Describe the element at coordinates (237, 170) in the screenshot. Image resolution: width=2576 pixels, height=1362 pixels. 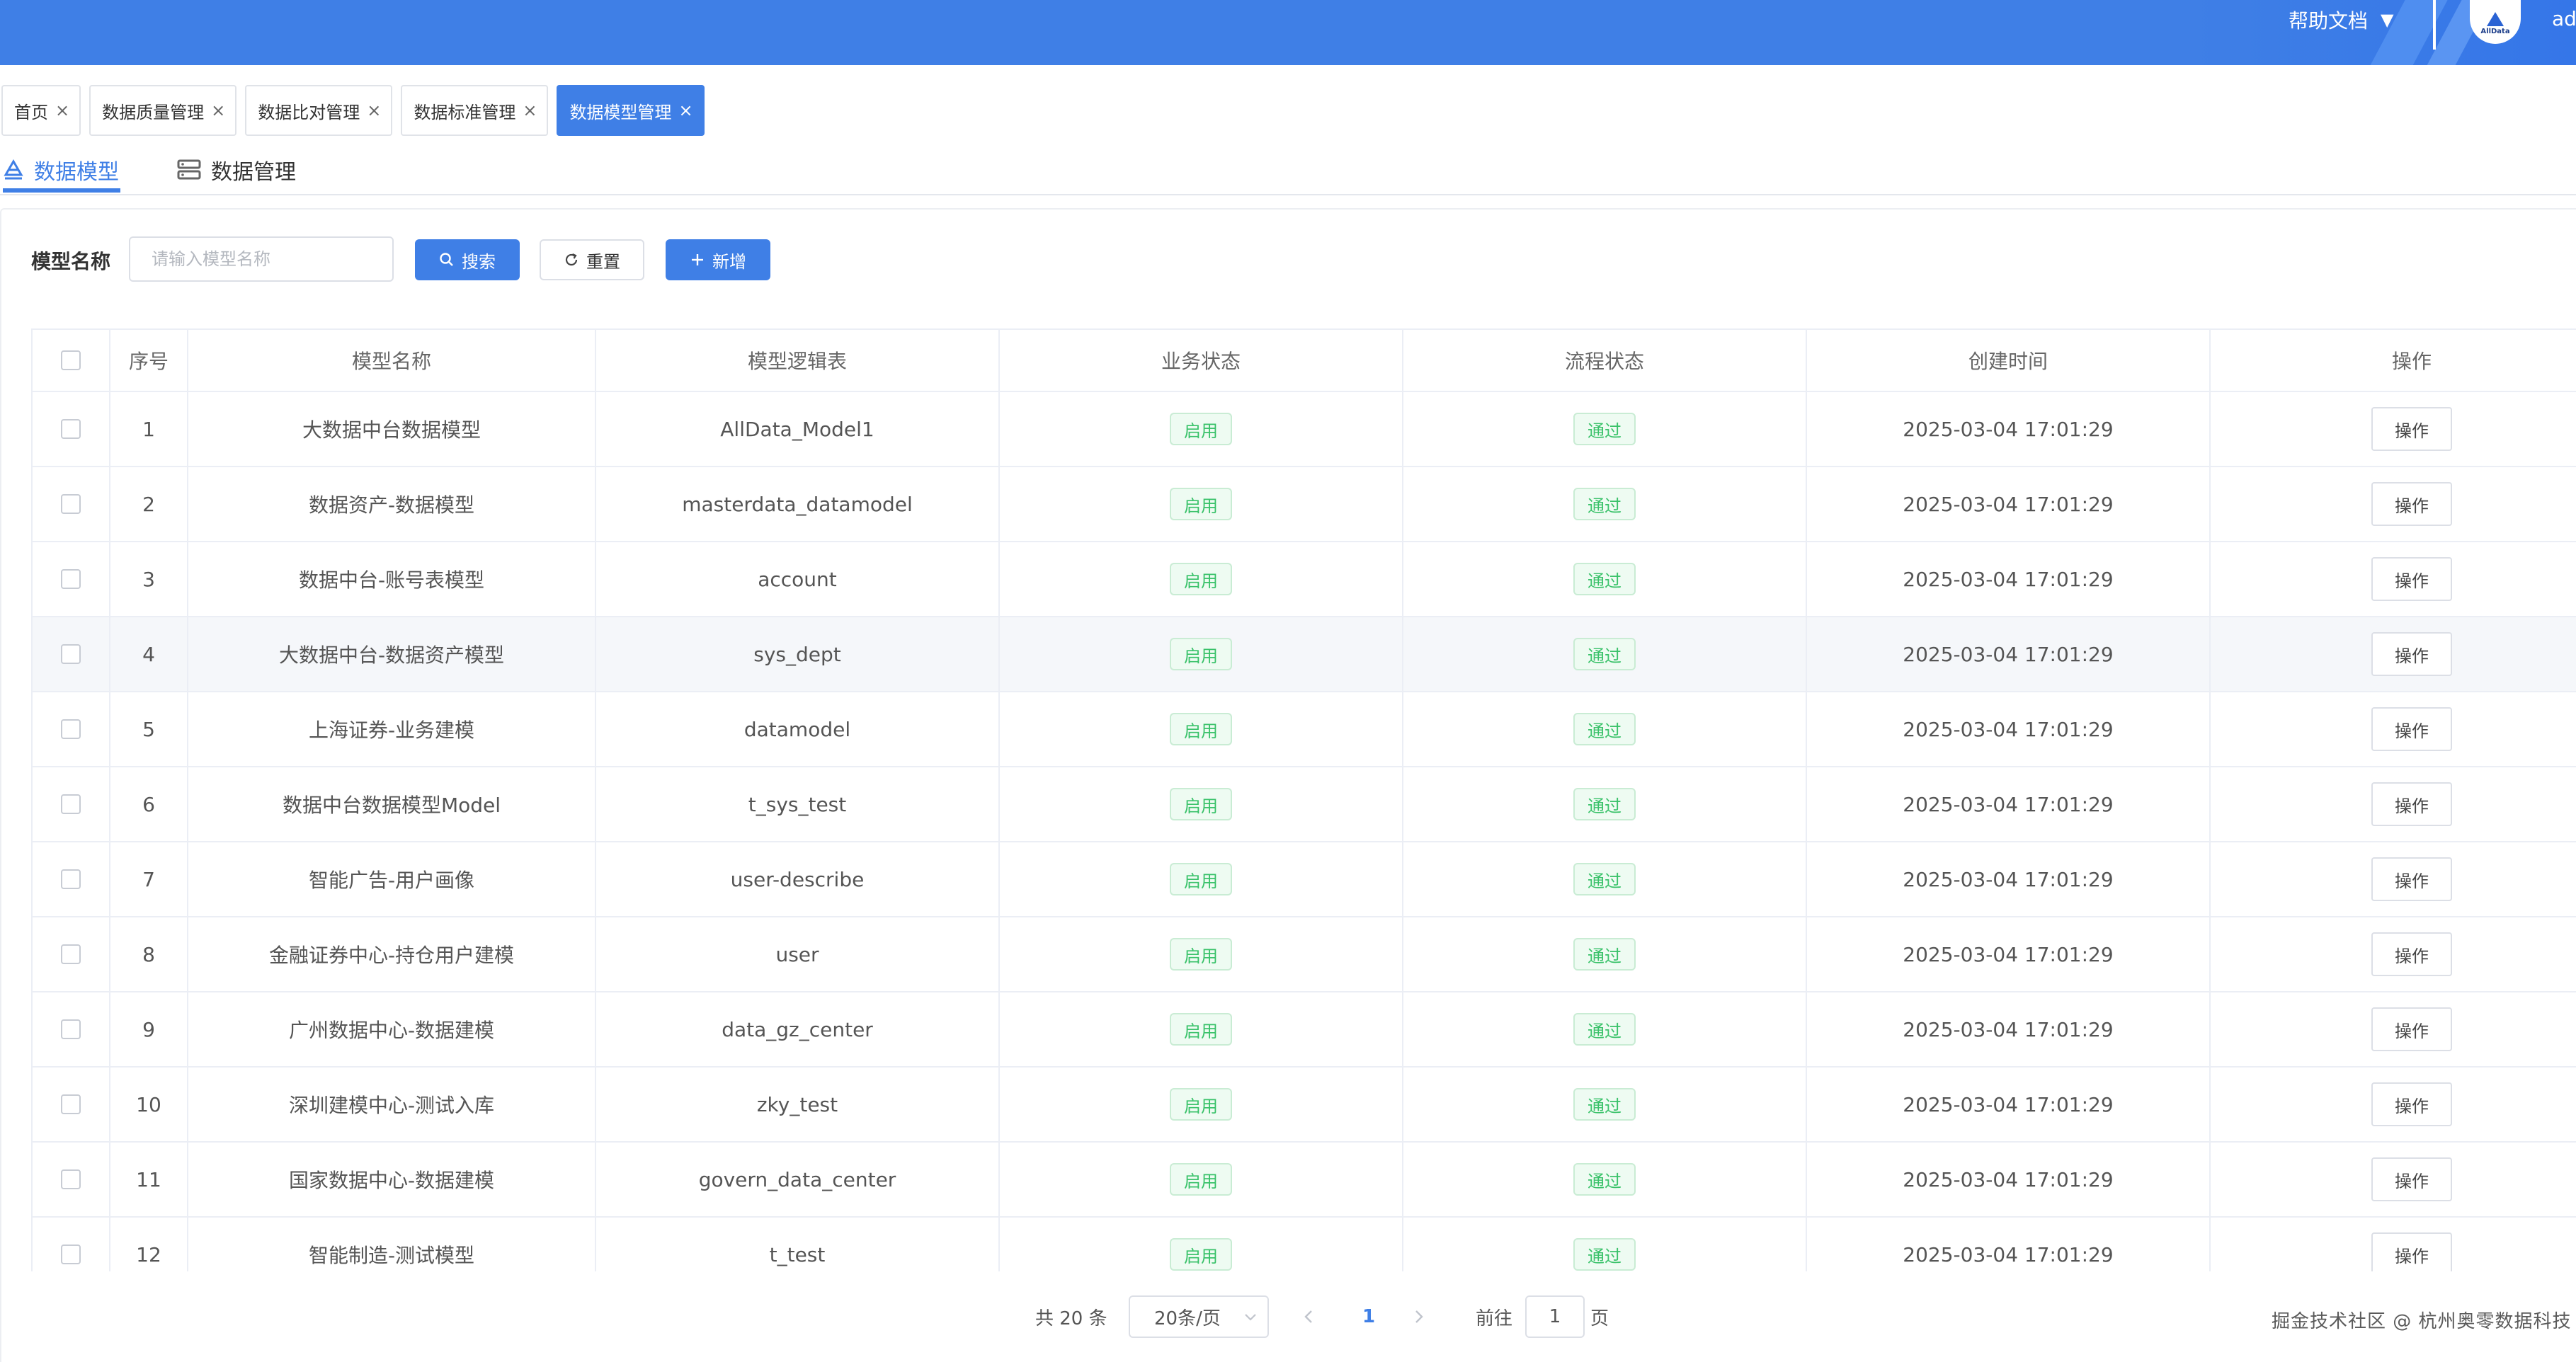
I see `tab-data-management: 数据管理` at that location.